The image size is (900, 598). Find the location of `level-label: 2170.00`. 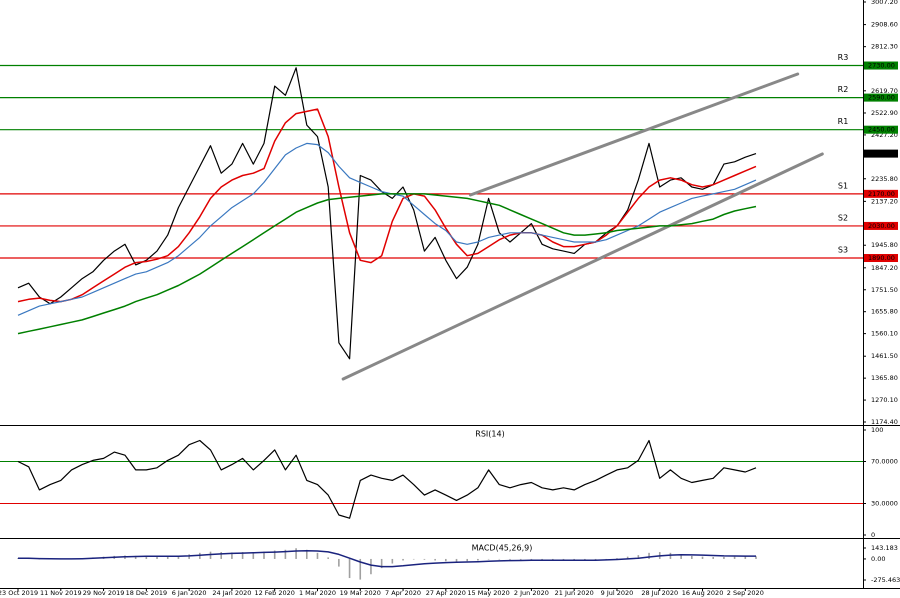

level-label: 2170.00 is located at coordinates (881, 194).